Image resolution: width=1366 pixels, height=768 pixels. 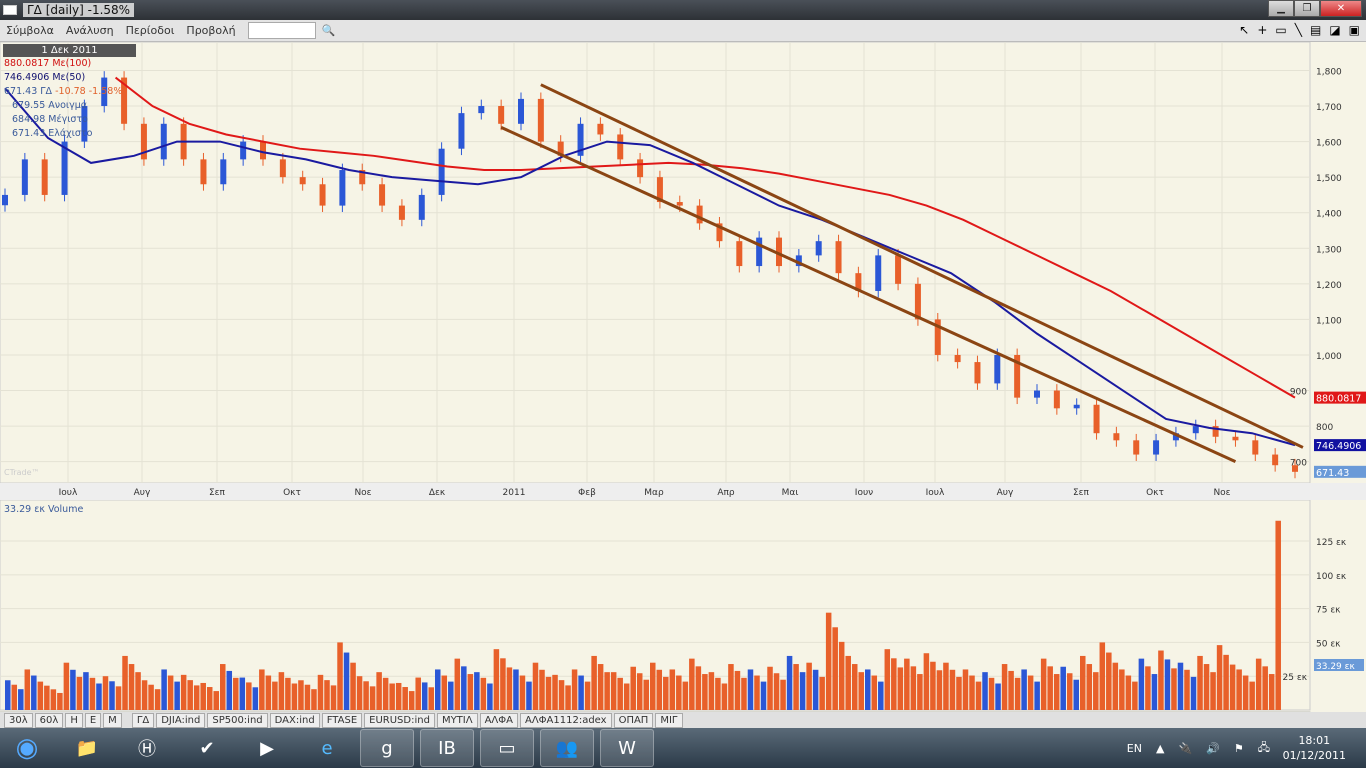 What do you see at coordinates (1185, 748) in the screenshot?
I see `power-icon: 🔌` at bounding box center [1185, 748].